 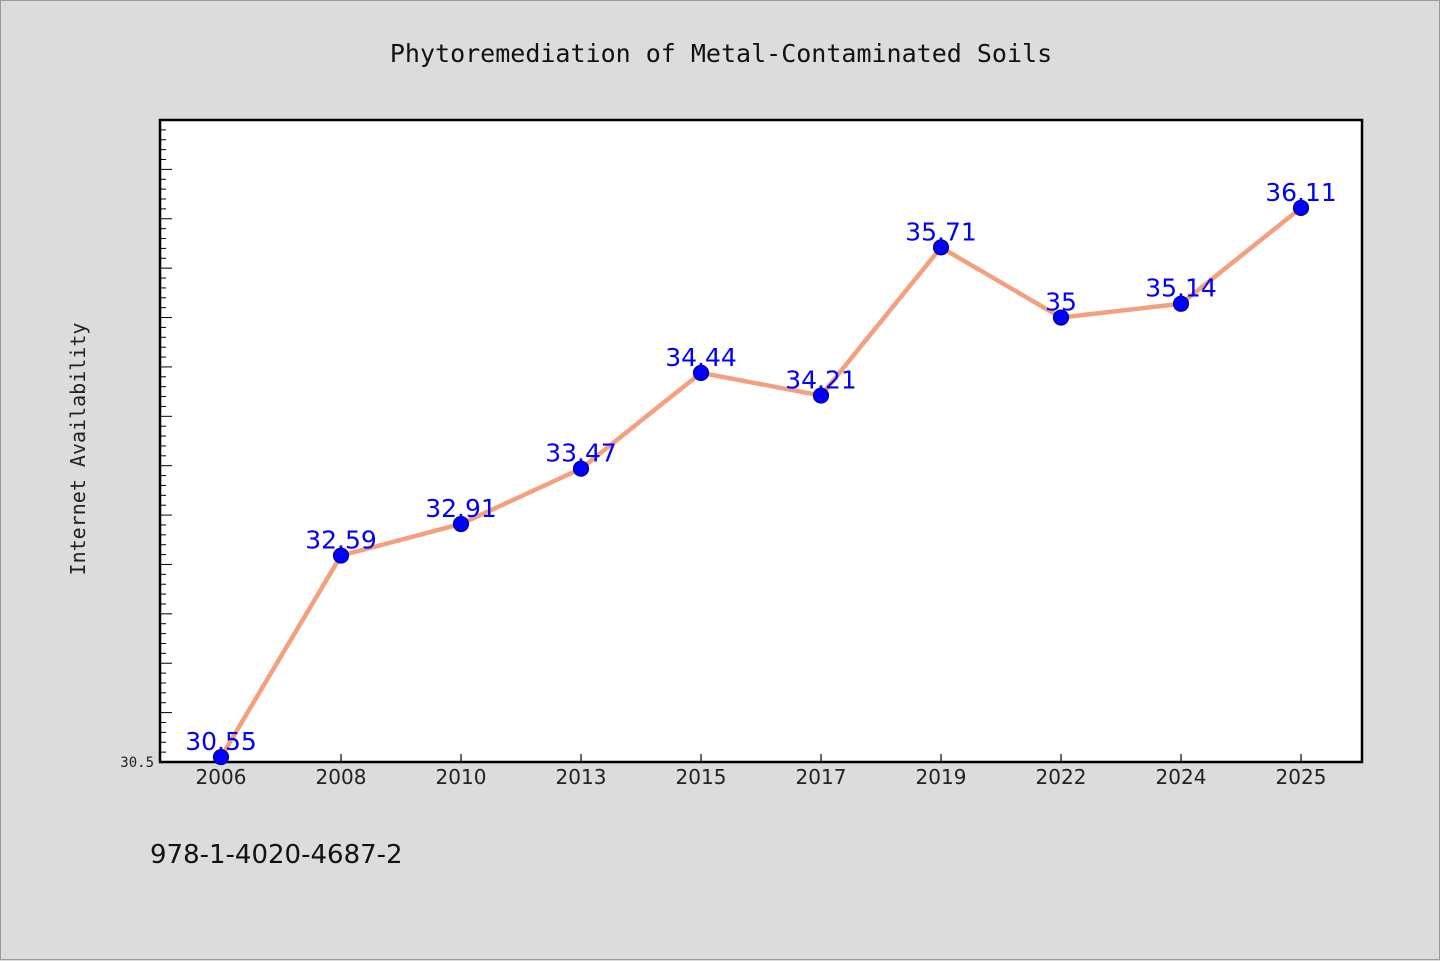 I want to click on data-point-label: 33.47, so click(x=581, y=453).